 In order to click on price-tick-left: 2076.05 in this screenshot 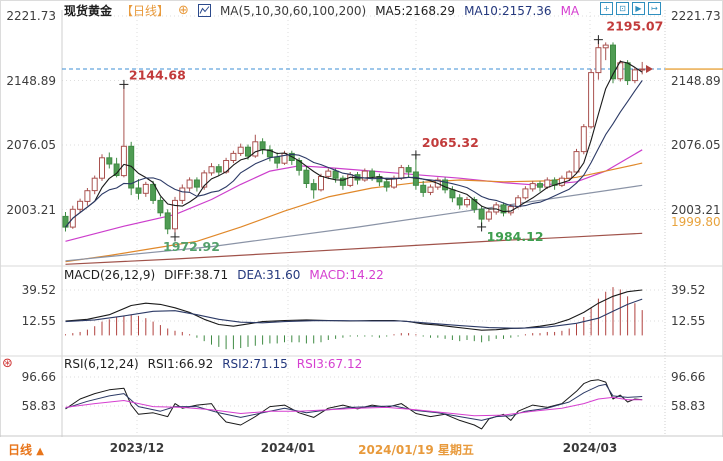, I will do `click(31, 145)`.